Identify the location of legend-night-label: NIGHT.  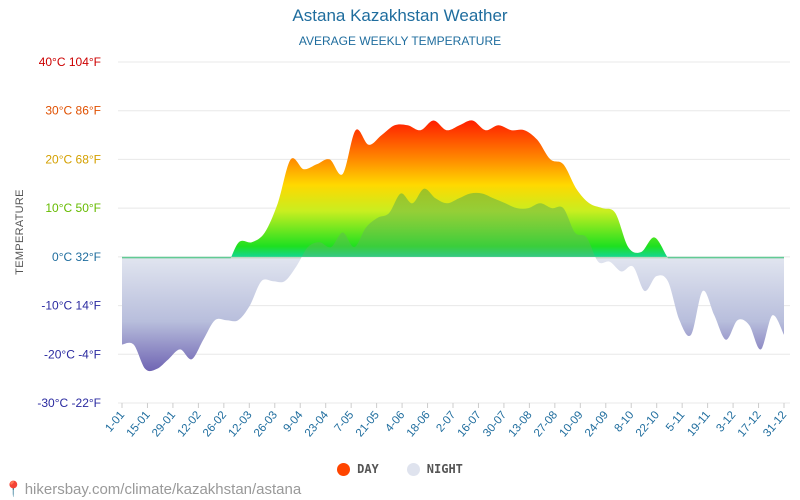
(444, 469).